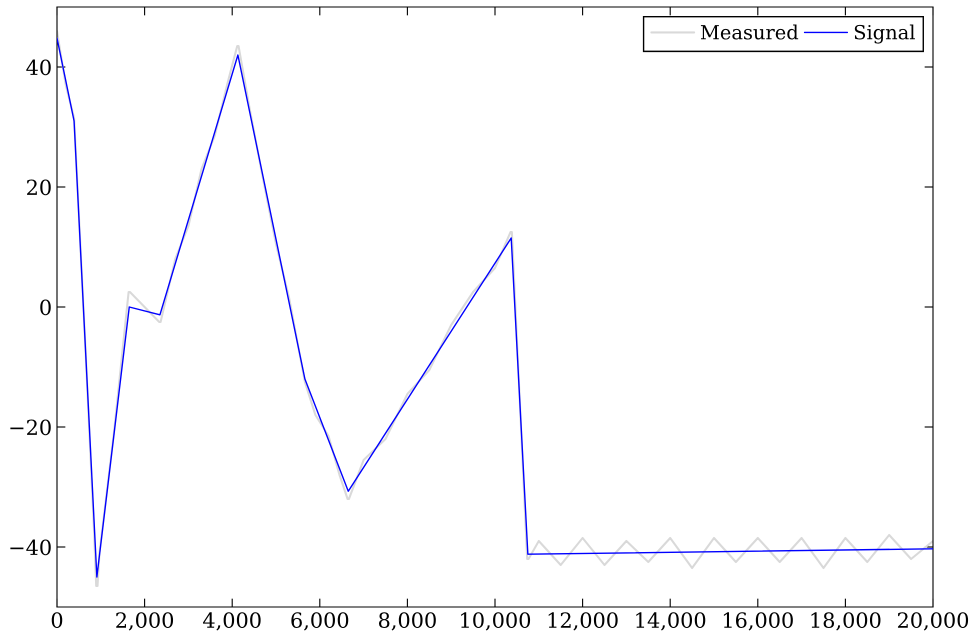 This screenshot has width=974, height=637. I want to click on y-tick-label: 0, so click(45, 307).